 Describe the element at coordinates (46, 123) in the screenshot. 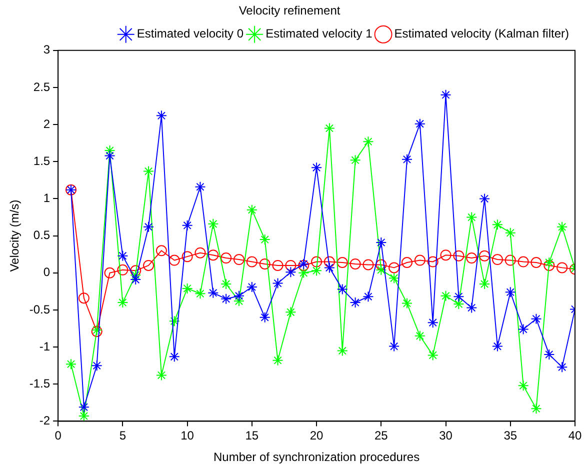

I see `y-tick-label: 2` at that location.